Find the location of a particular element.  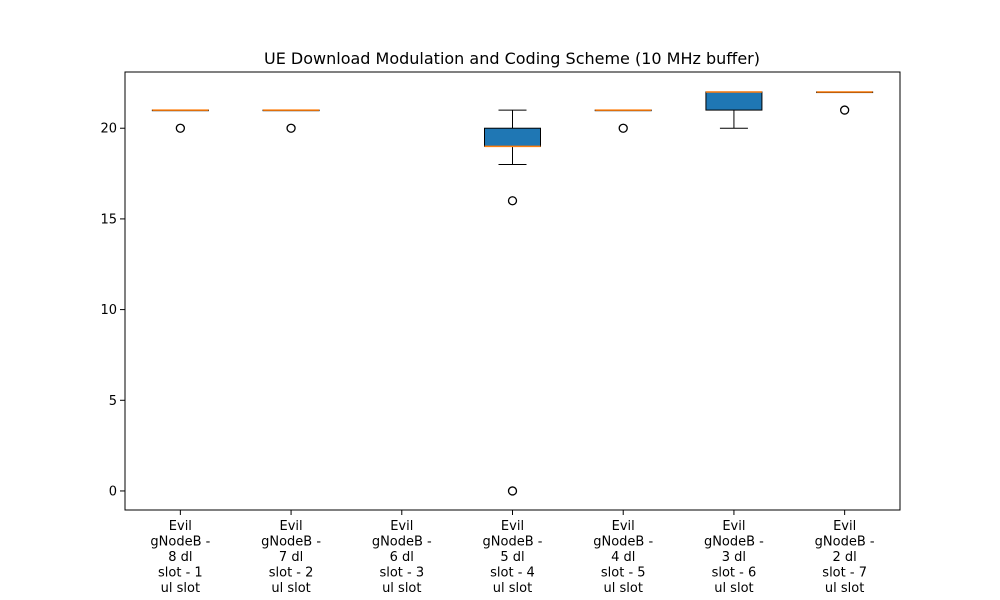

x-tick-label: 8 dl is located at coordinates (180, 557).